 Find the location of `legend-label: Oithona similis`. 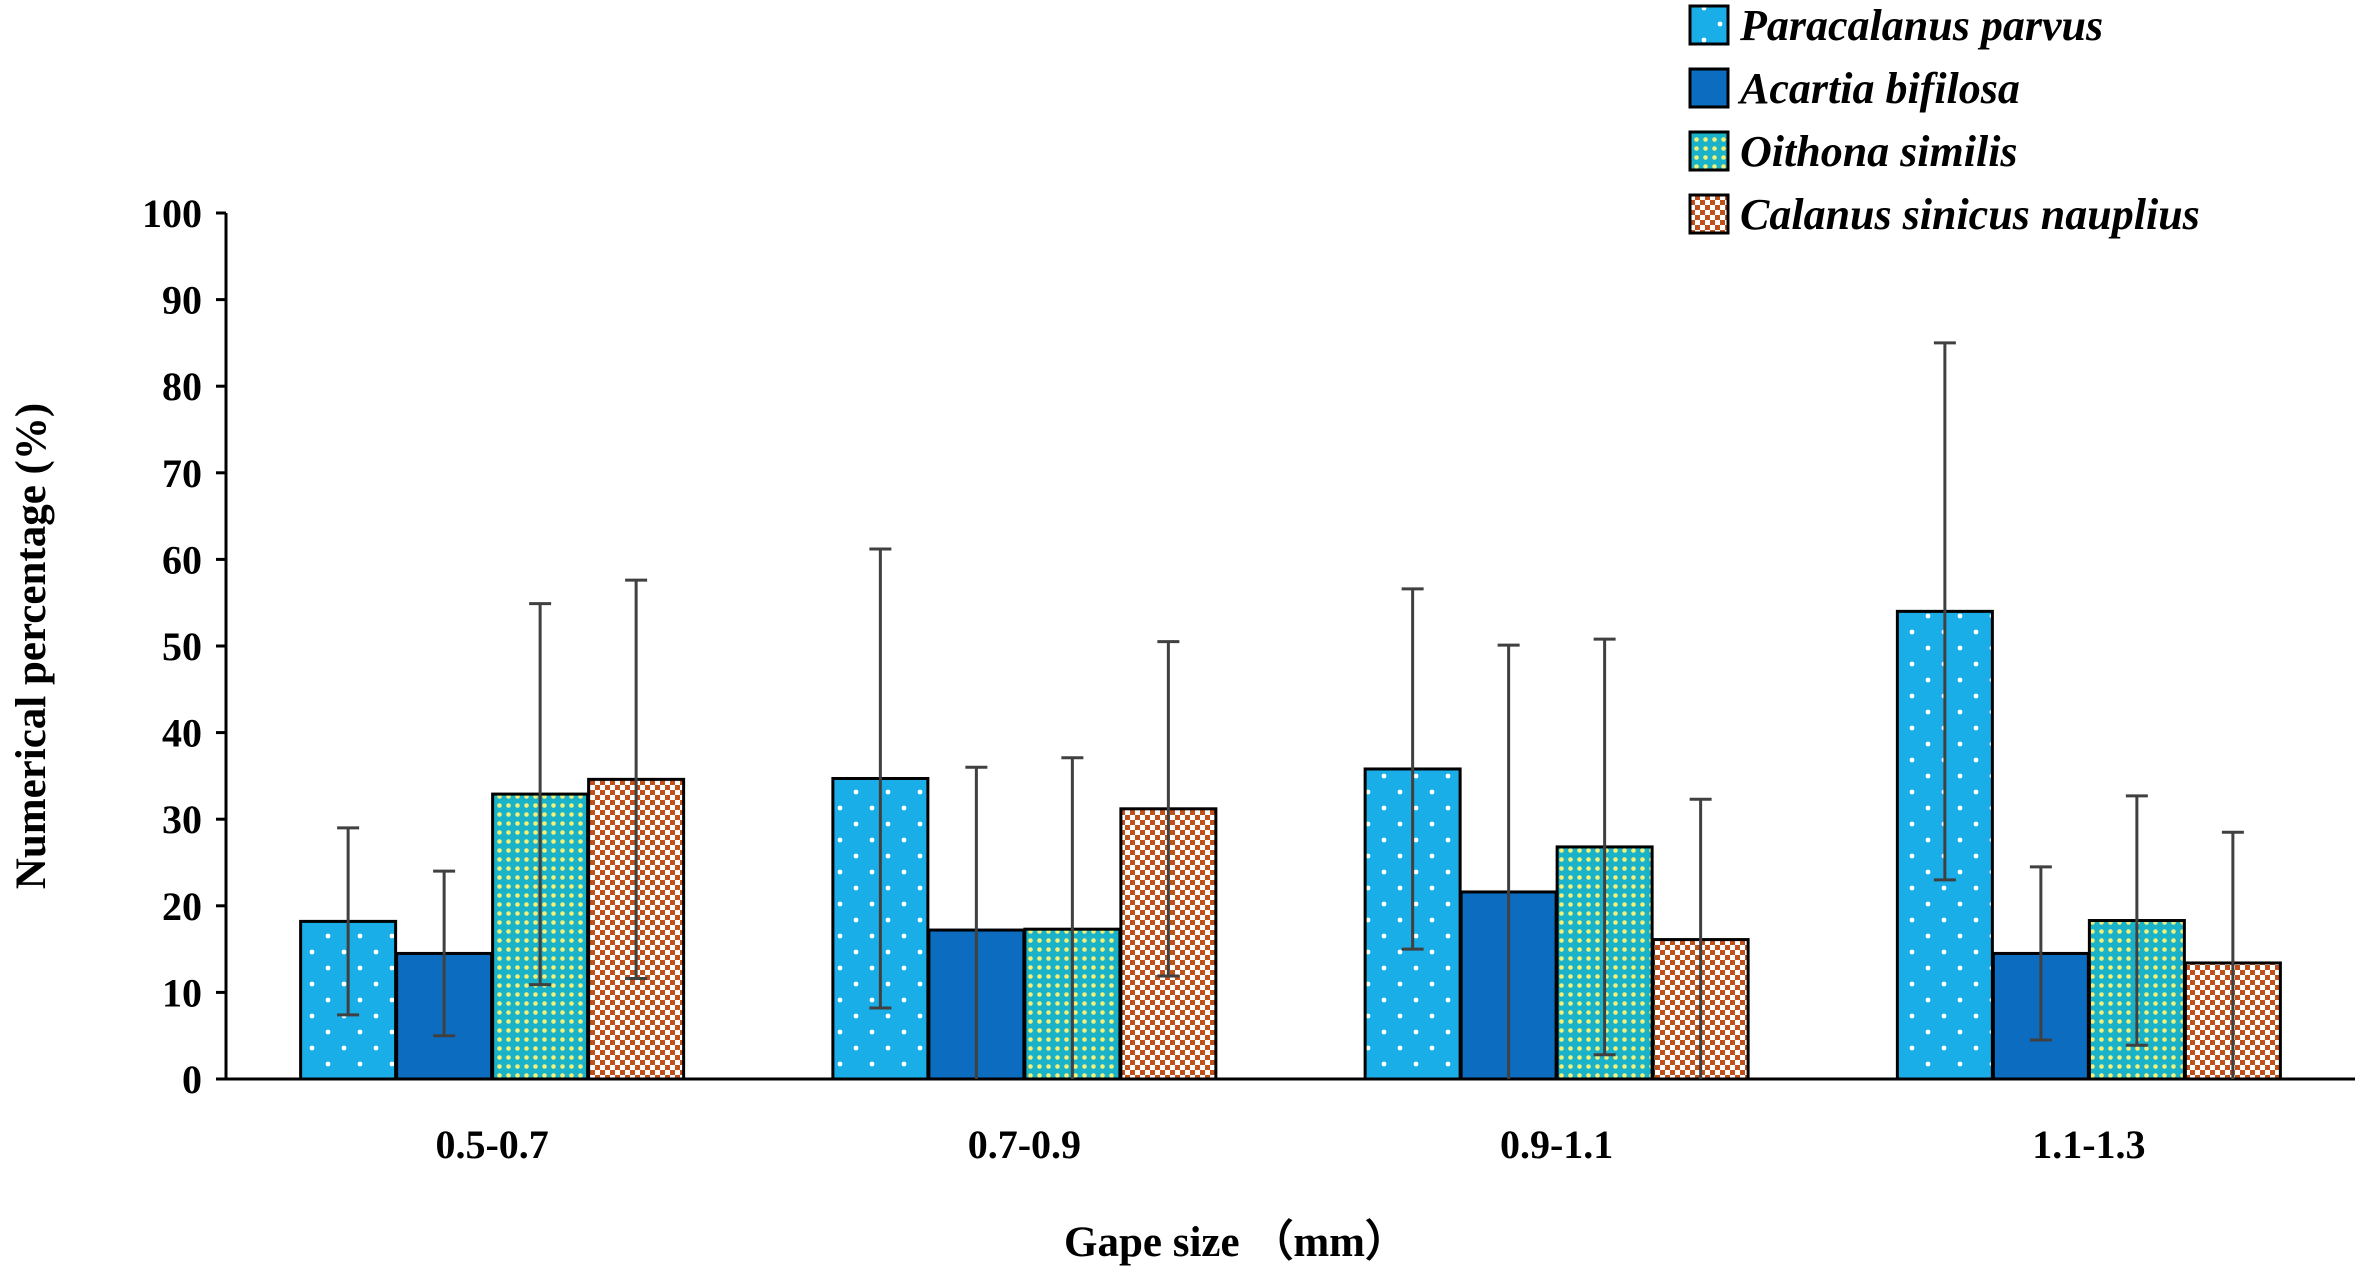

legend-label: Oithona similis is located at coordinates (1879, 151).